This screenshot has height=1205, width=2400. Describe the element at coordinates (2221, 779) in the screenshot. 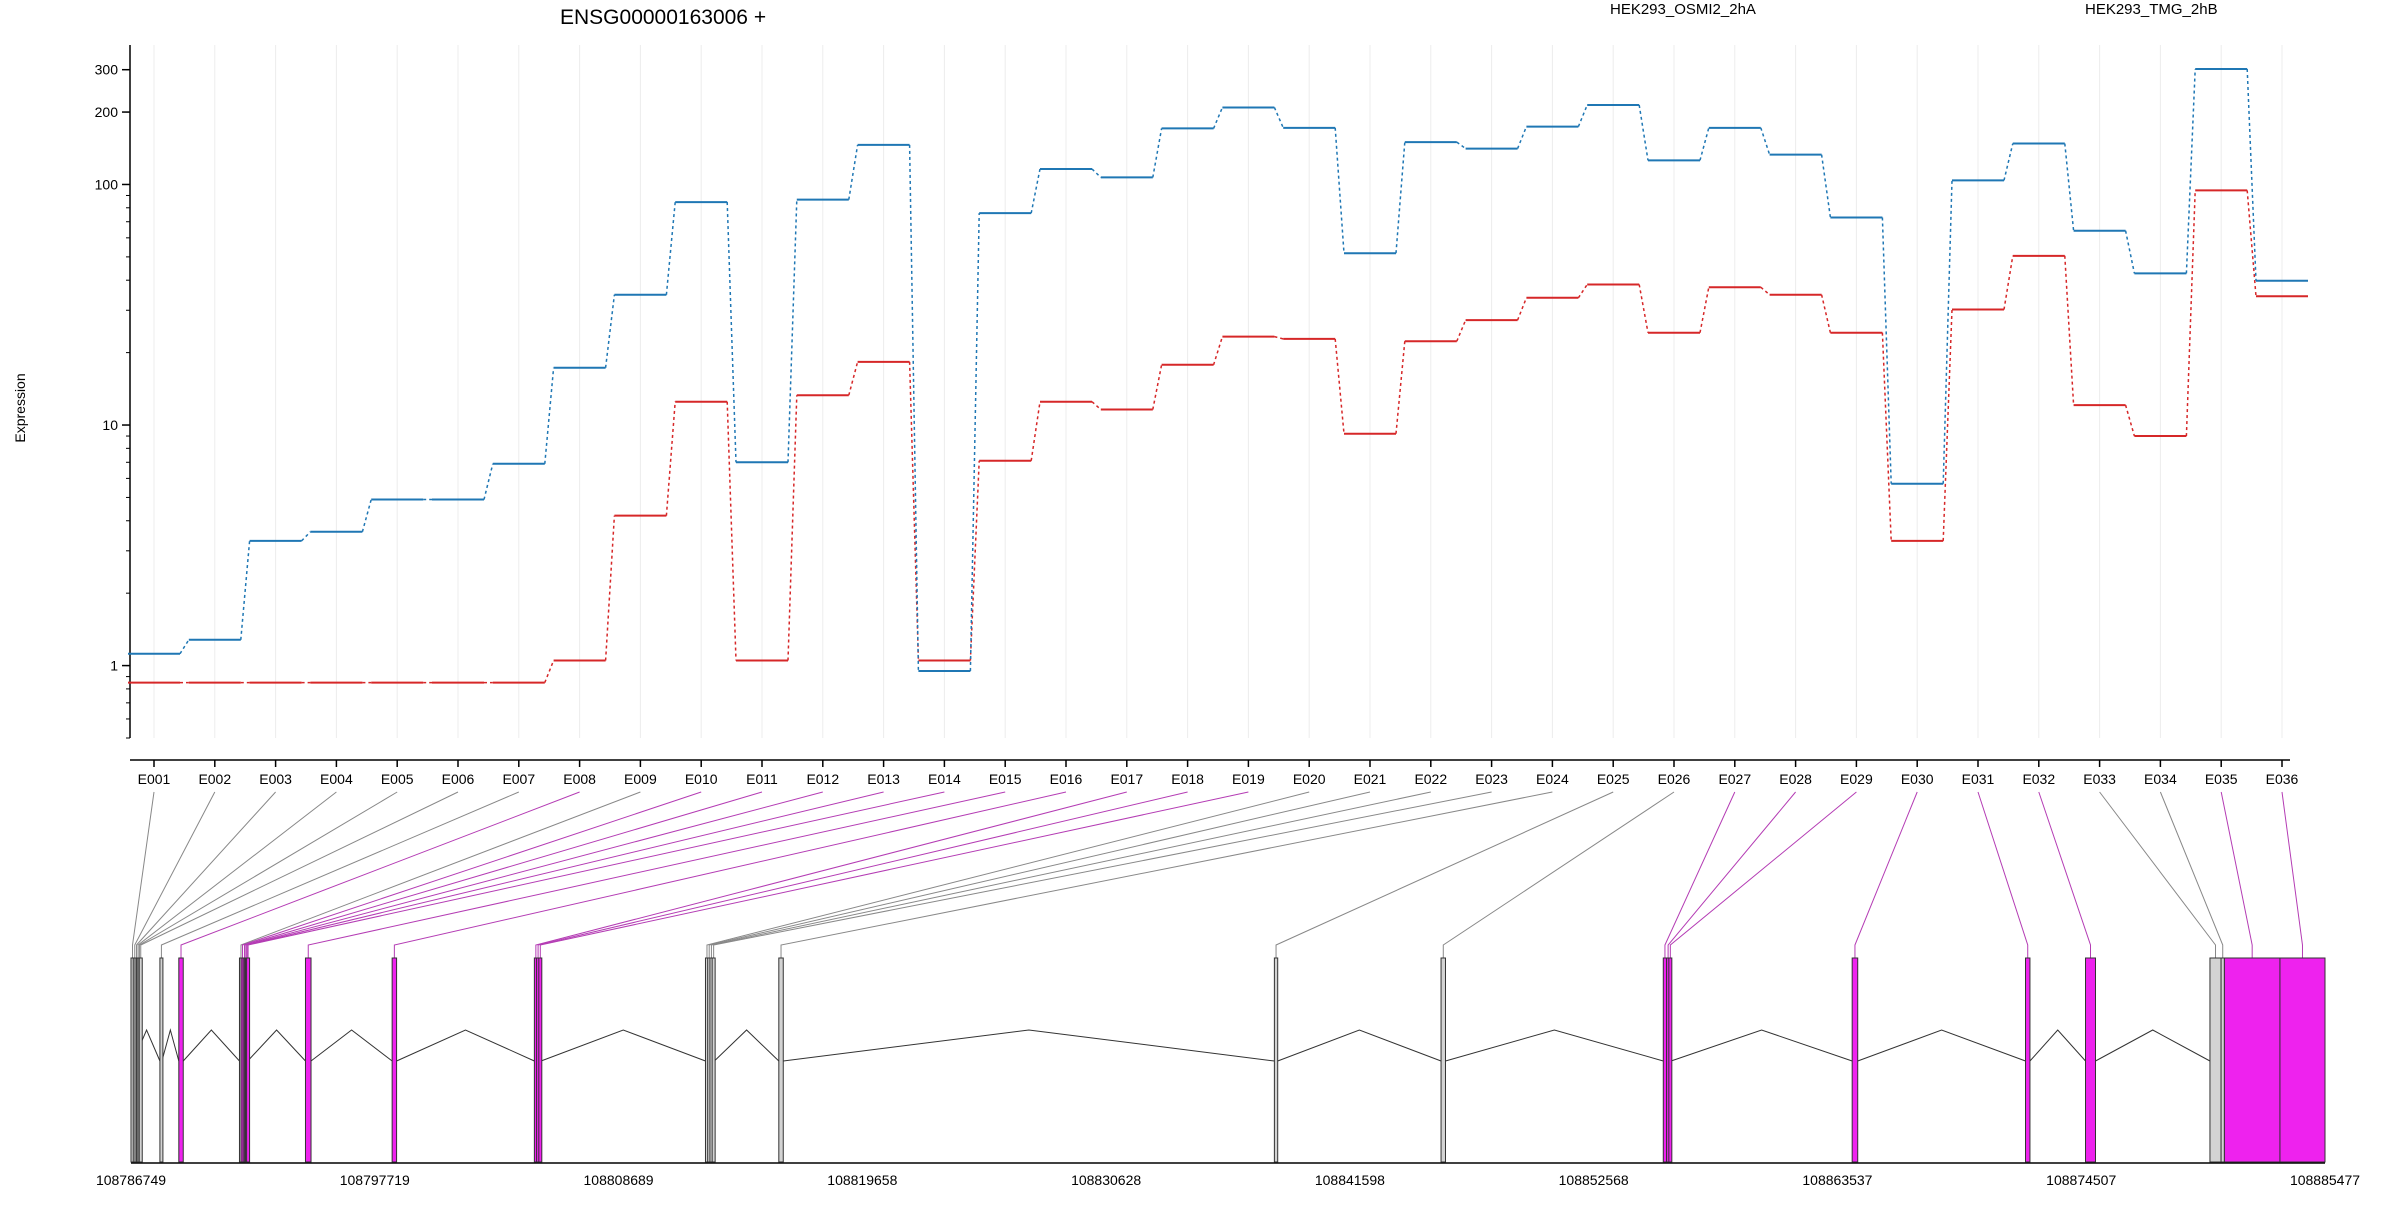

I see `x-tick-label: E035` at that location.